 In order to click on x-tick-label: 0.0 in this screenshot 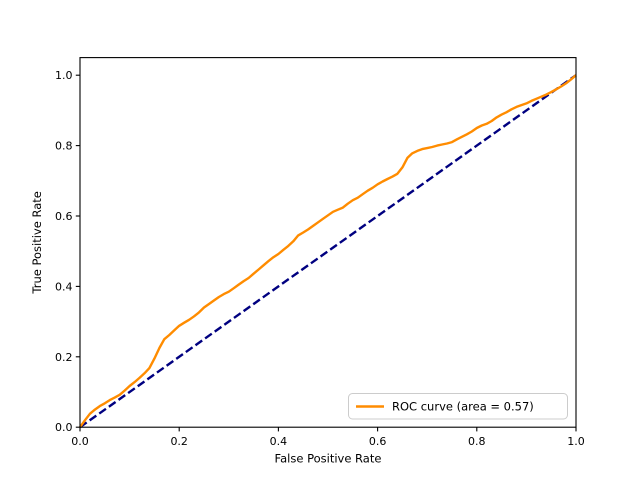, I will do `click(80, 441)`.